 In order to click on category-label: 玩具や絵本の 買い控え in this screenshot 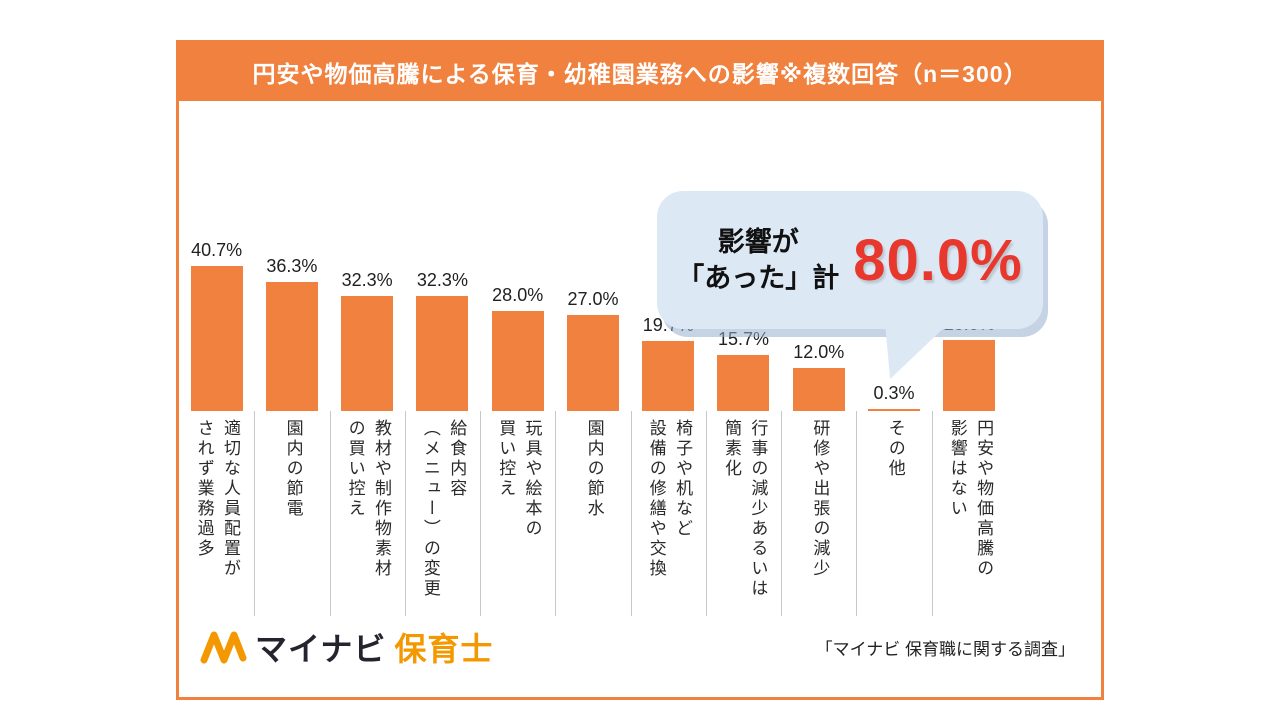, I will do `click(519, 479)`.